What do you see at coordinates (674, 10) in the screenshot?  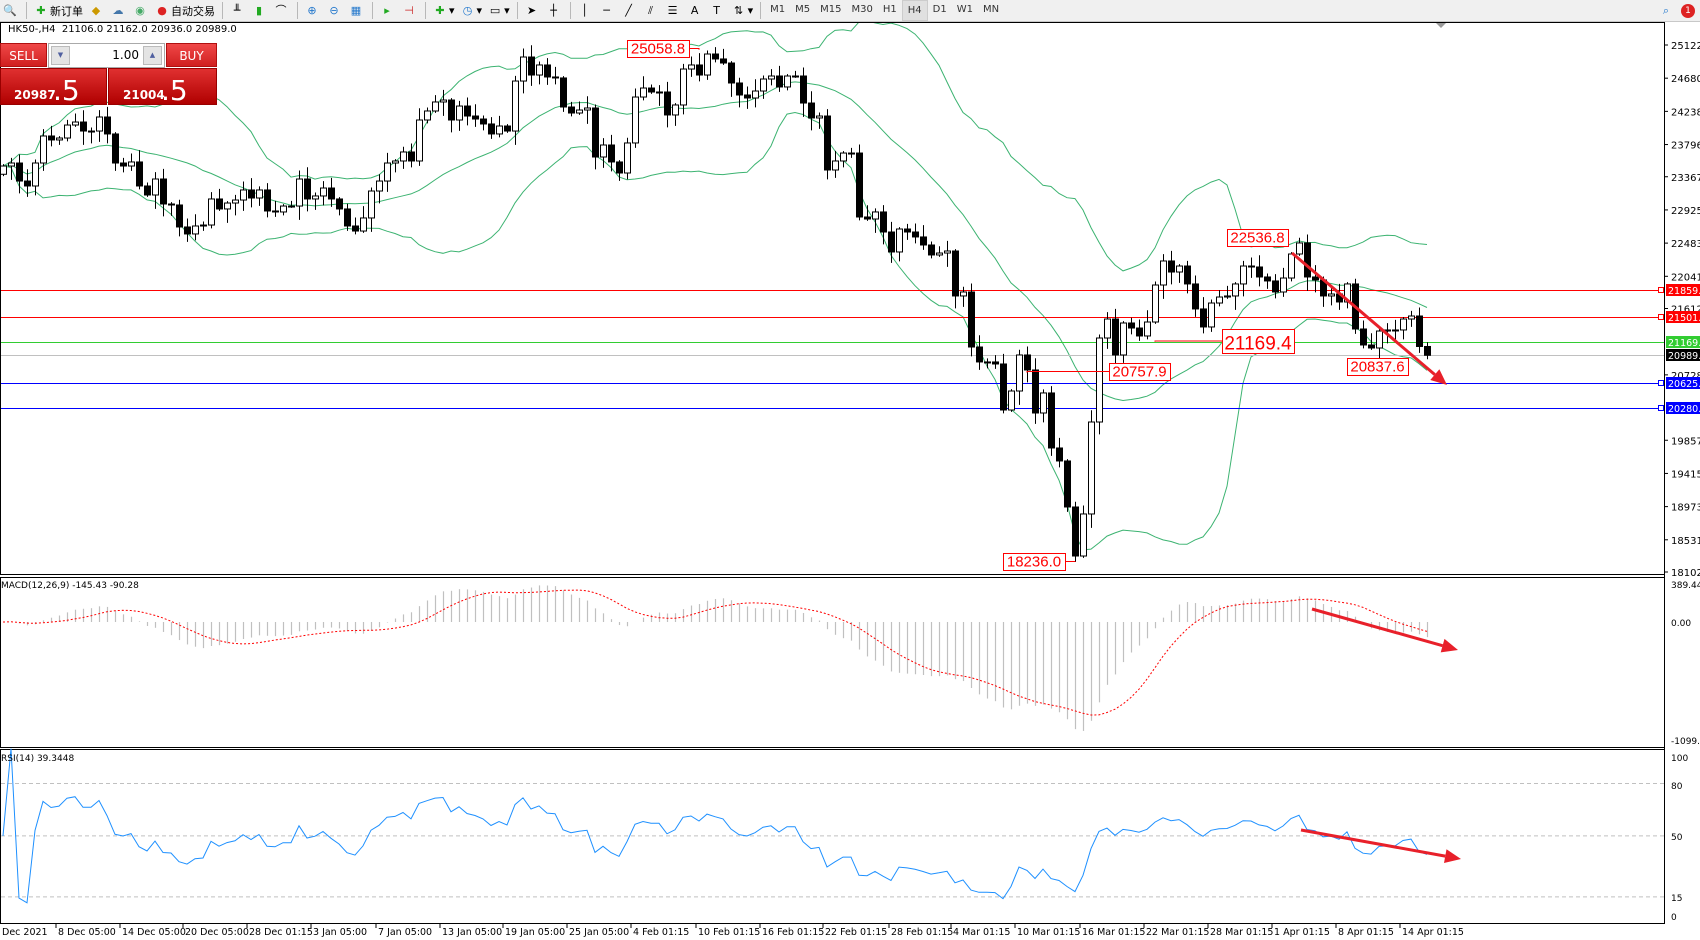 I see `fibonacci-button: ☰` at bounding box center [674, 10].